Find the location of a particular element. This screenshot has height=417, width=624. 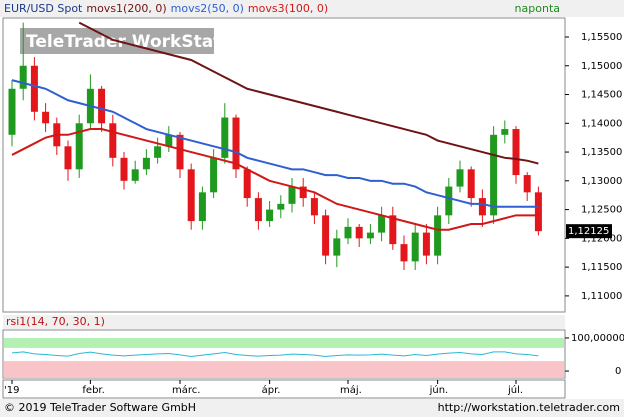

x-tick-label: '19 is located at coordinates (11, 390).